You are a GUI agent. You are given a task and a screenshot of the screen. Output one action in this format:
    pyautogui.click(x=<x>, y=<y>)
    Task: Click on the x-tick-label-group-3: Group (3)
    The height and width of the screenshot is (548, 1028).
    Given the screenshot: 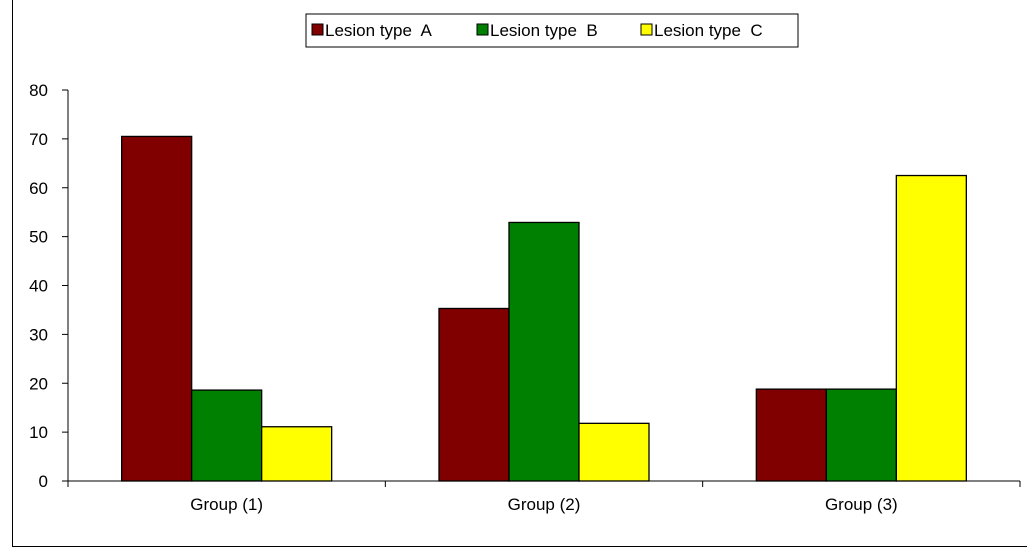 What is the action you would take?
    pyautogui.click(x=861, y=504)
    